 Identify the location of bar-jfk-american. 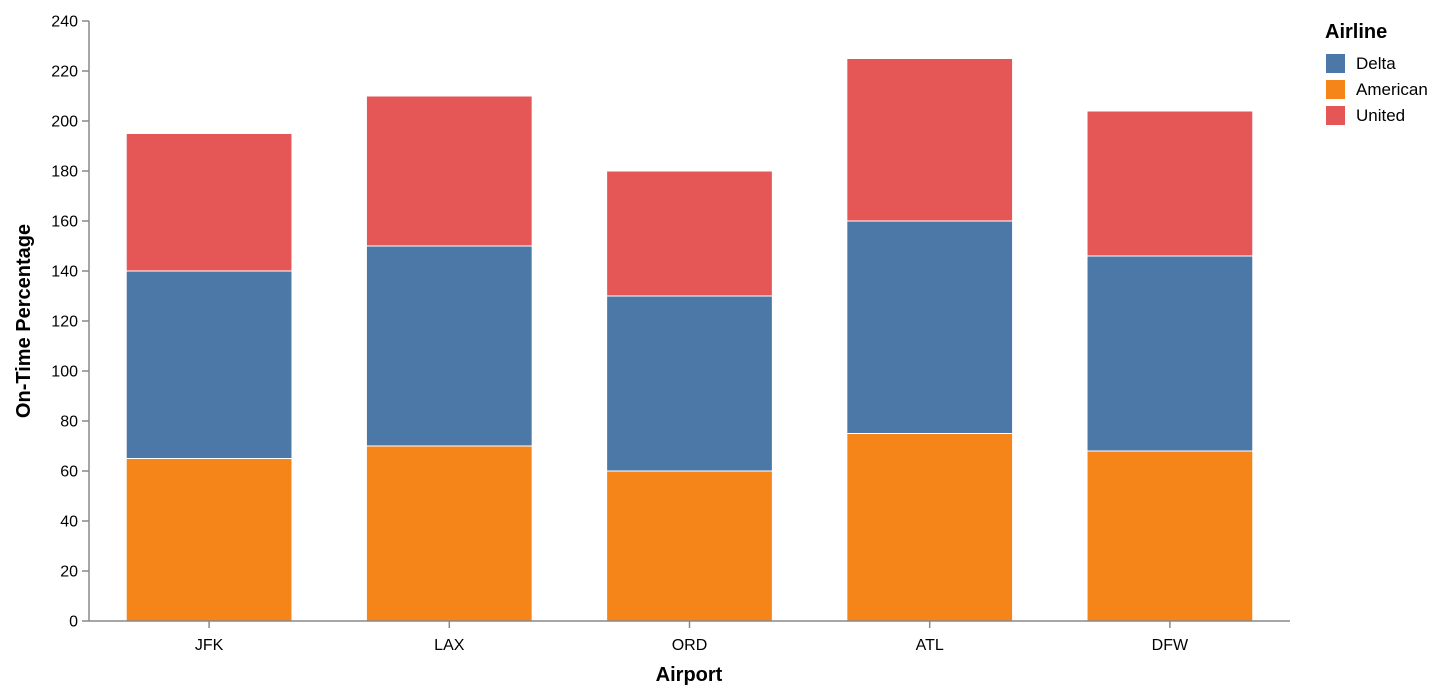
(209, 540).